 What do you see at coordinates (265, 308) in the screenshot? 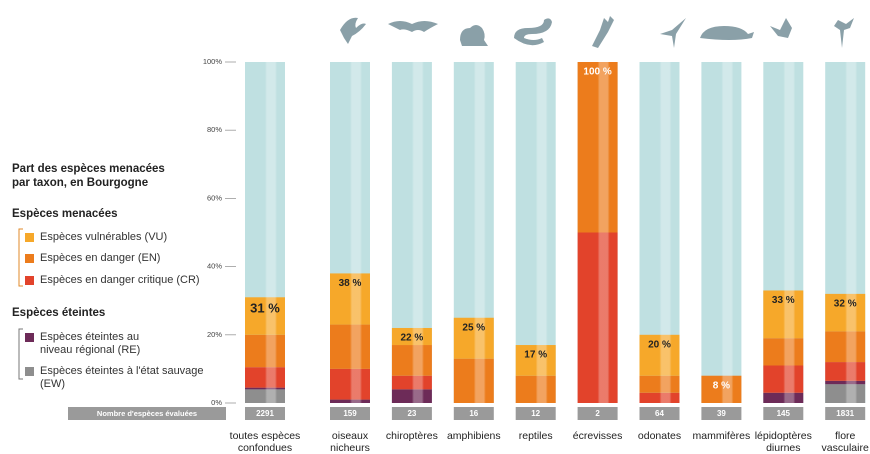
I see `total-label: 31 %` at bounding box center [265, 308].